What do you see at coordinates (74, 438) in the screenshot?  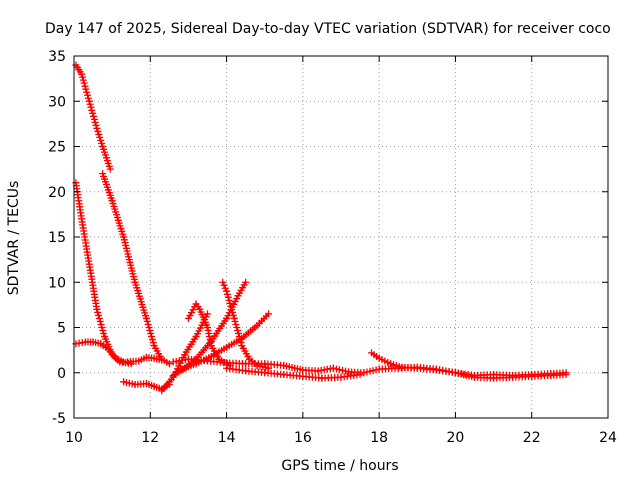 I see `x-tick-label: 10` at bounding box center [74, 438].